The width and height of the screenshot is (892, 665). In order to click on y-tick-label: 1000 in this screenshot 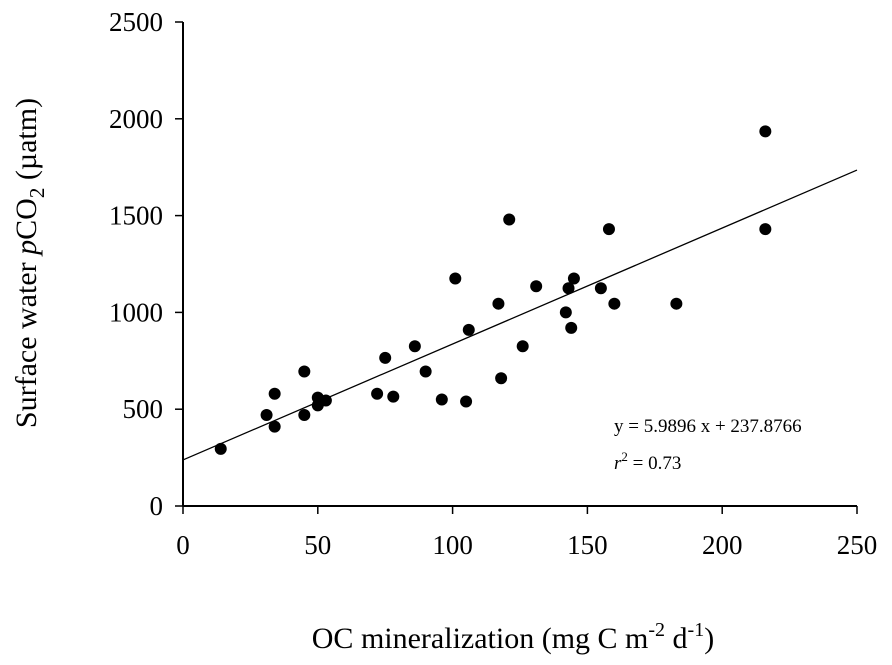, I will do `click(136, 312)`.